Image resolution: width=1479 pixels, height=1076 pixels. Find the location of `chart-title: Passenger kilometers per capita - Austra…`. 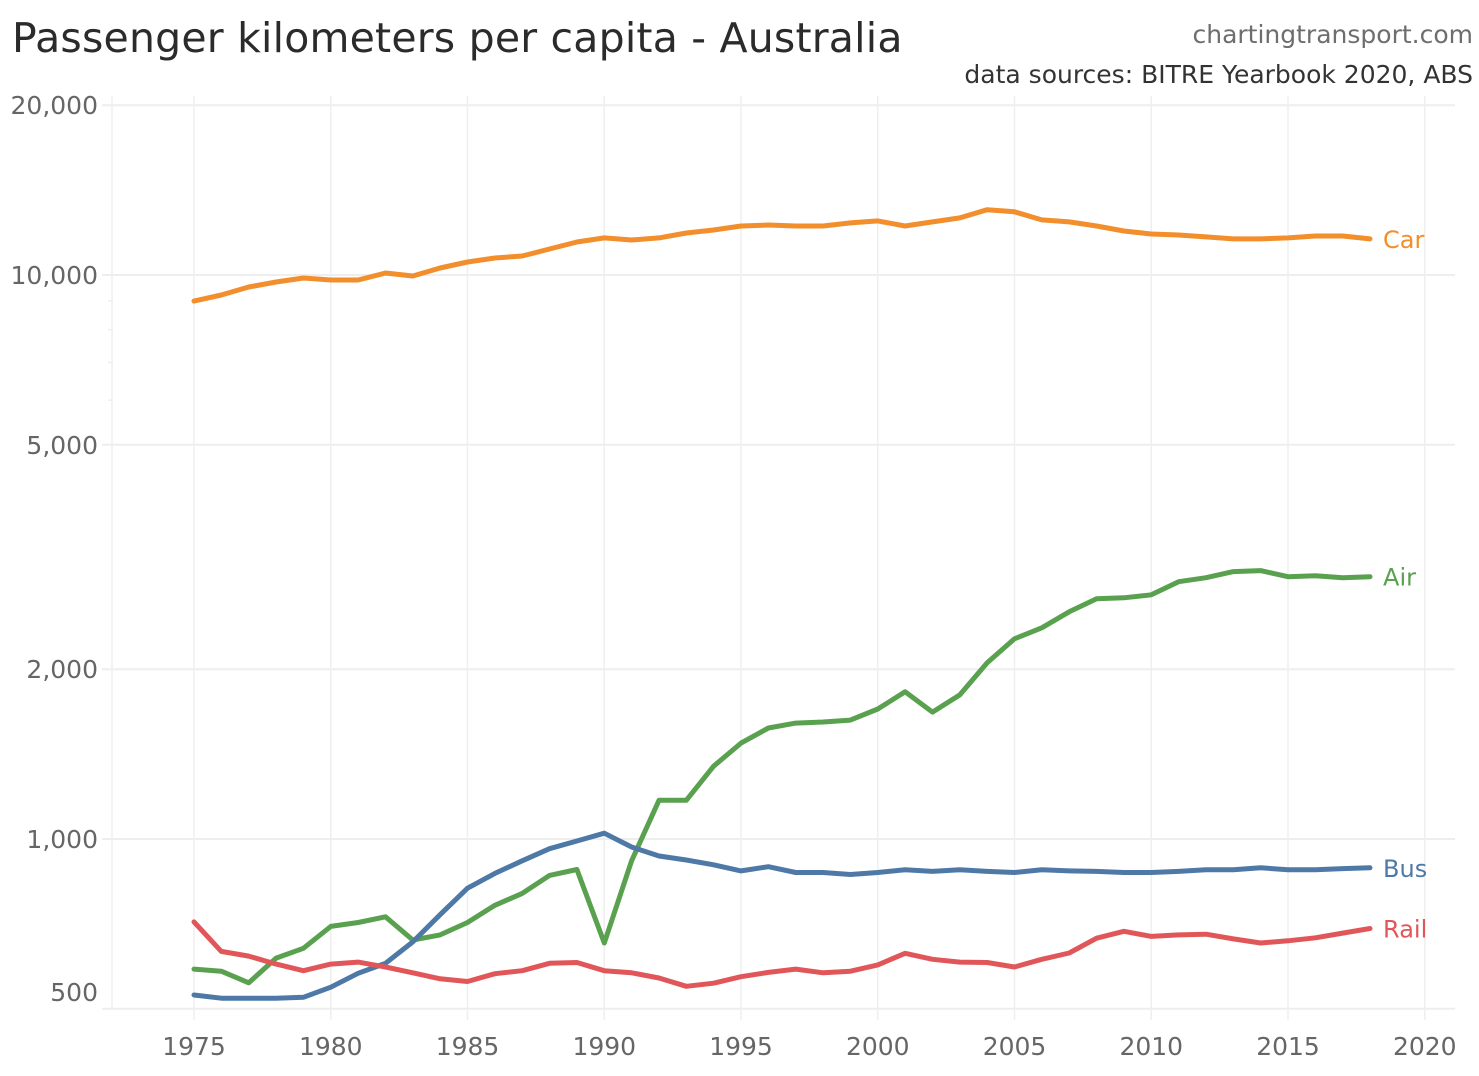

chart-title: Passenger kilometers per capita - Austra… is located at coordinates (457, 38).